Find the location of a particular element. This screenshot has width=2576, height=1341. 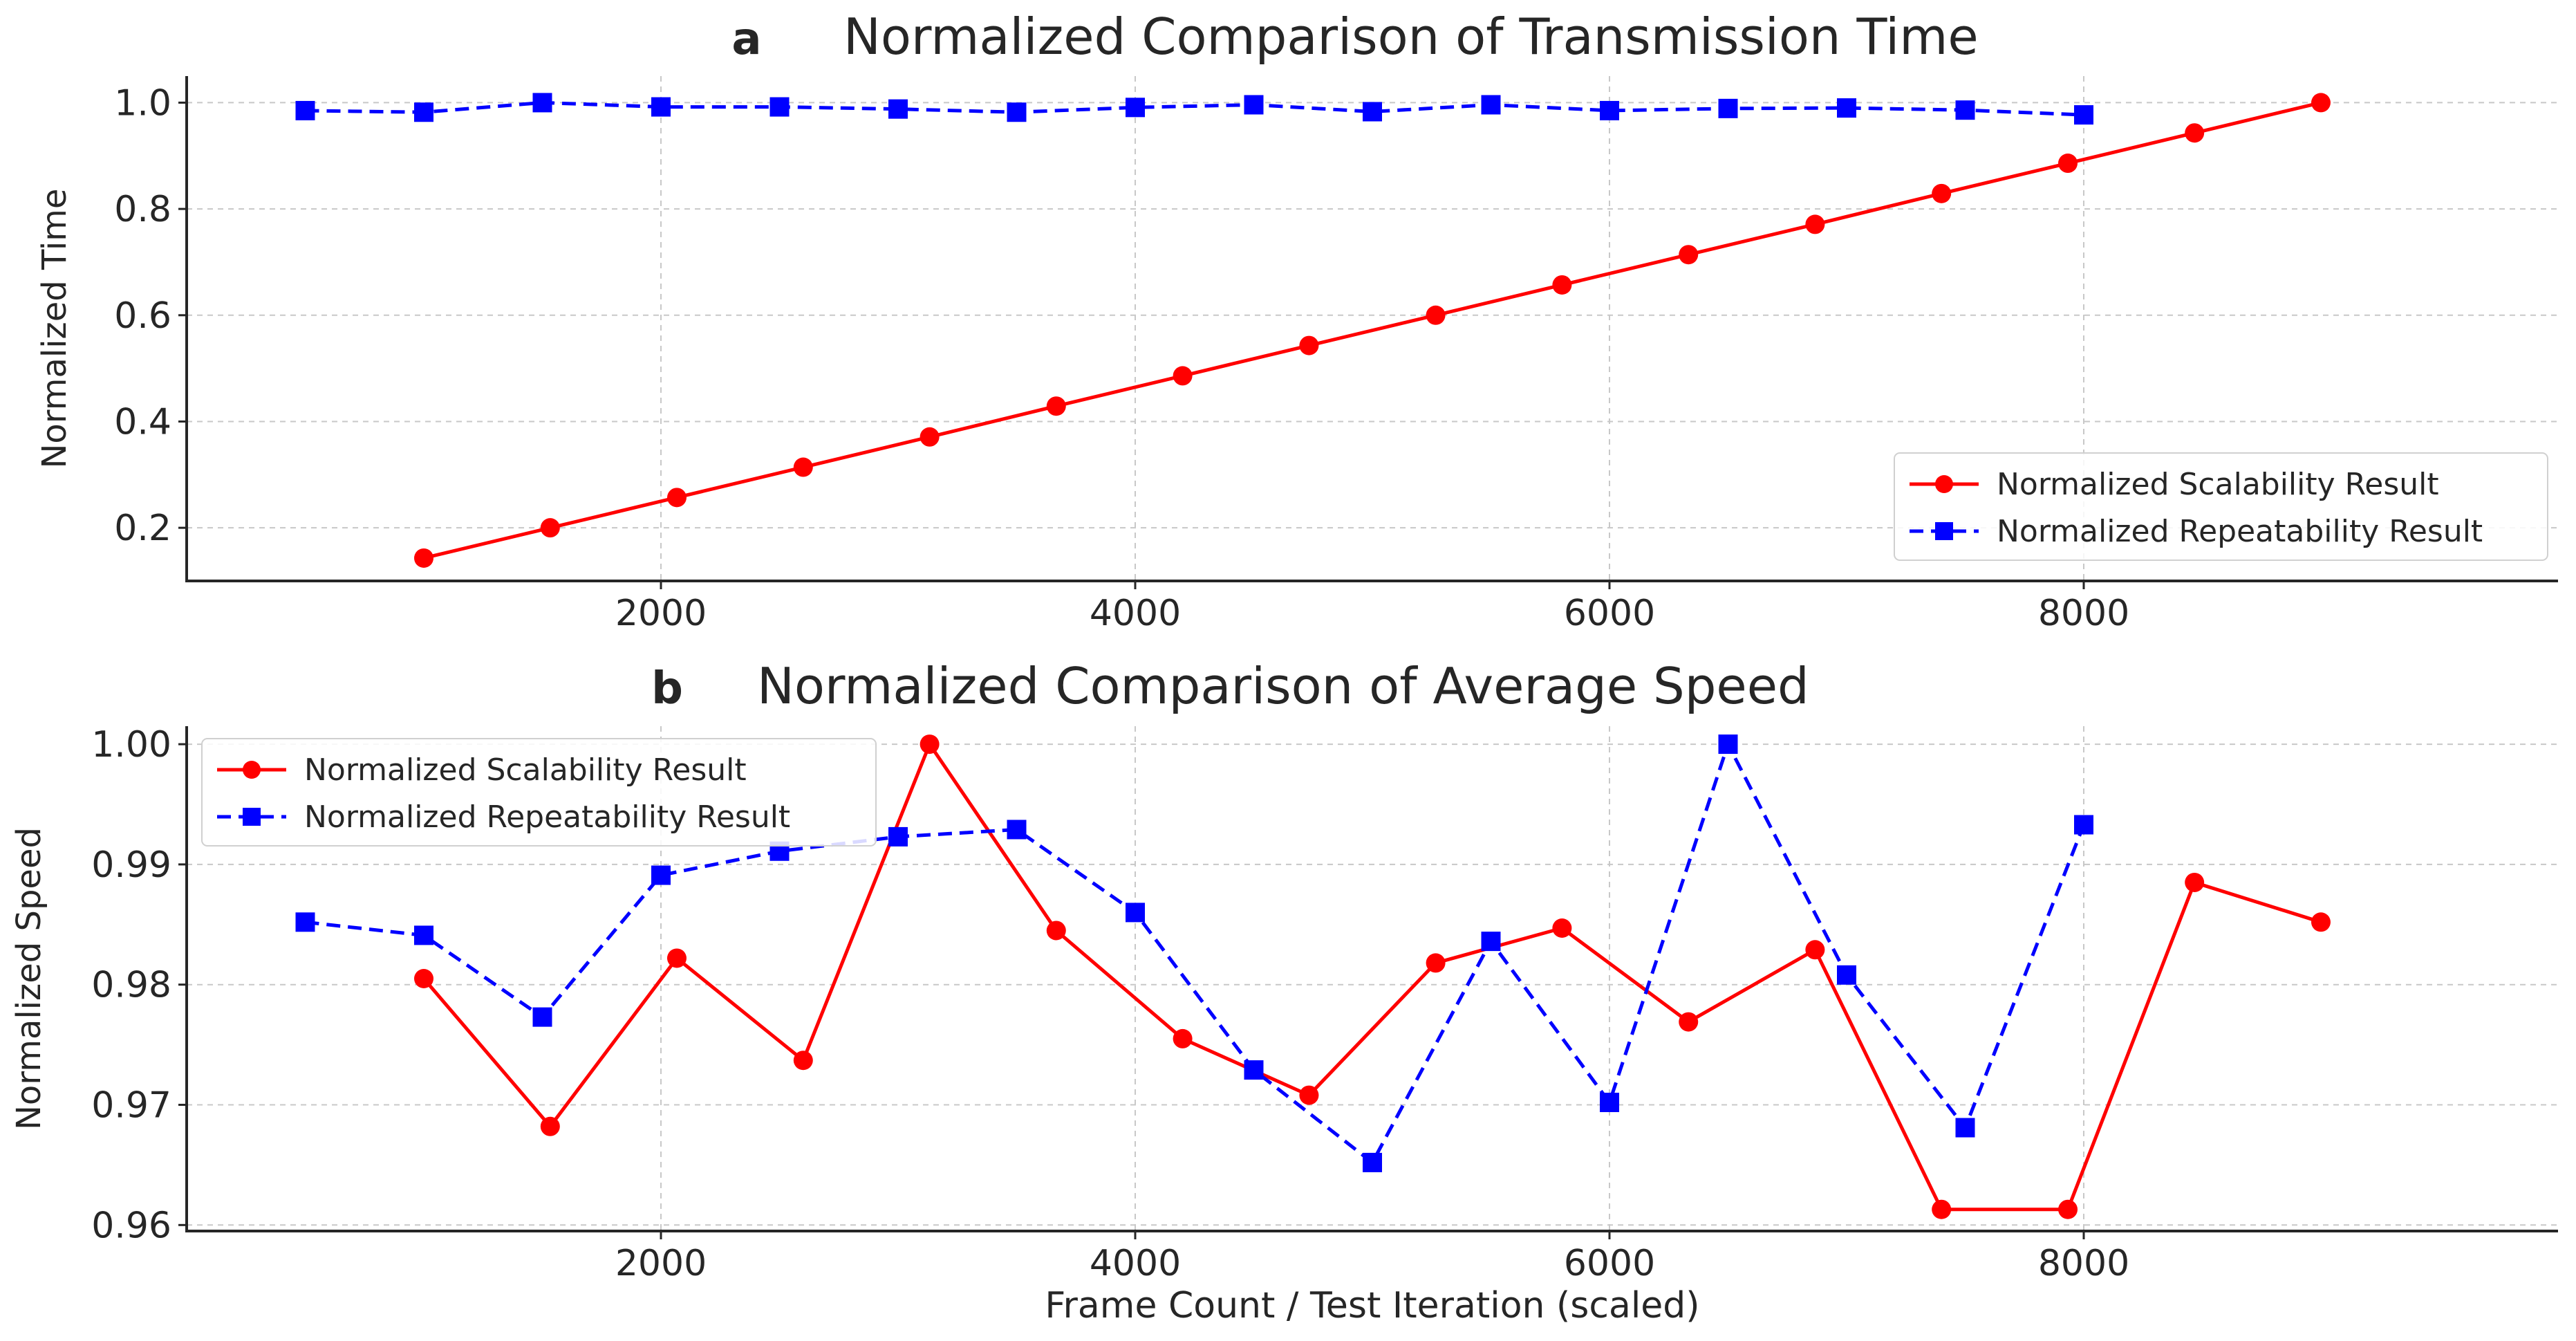

data-point-repeatability-4-a is located at coordinates (779, 107).